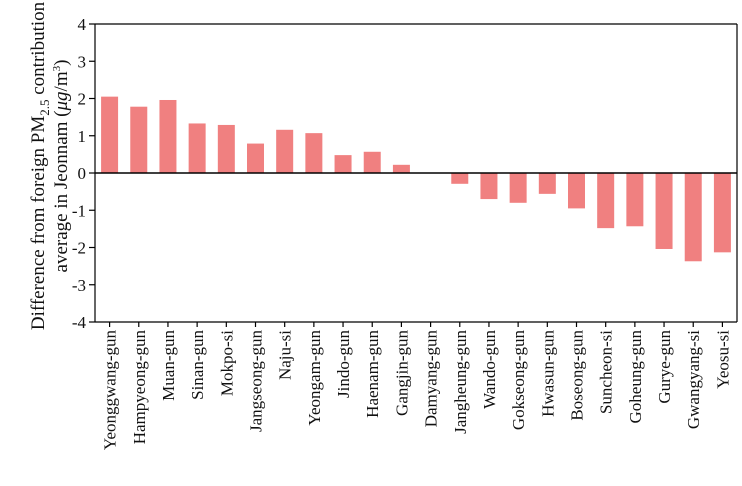  What do you see at coordinates (285, 355) in the screenshot?
I see `x-tick-label: Naju-si` at bounding box center [285, 355].